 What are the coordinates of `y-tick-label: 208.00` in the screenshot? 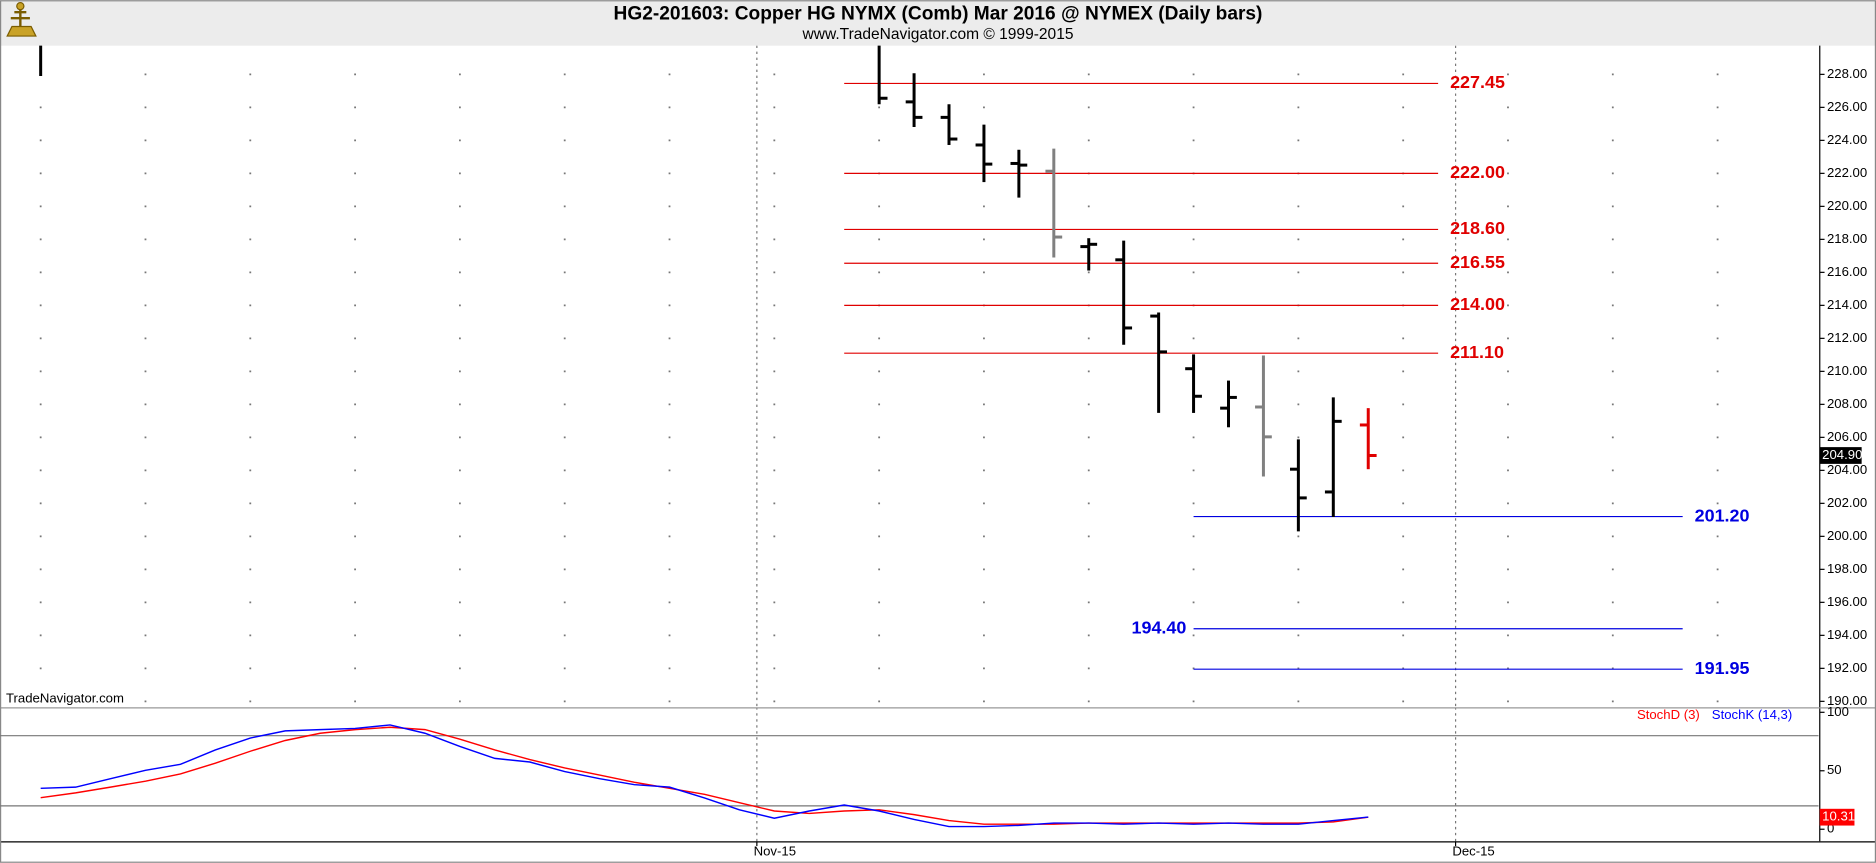 It's located at (1847, 403).